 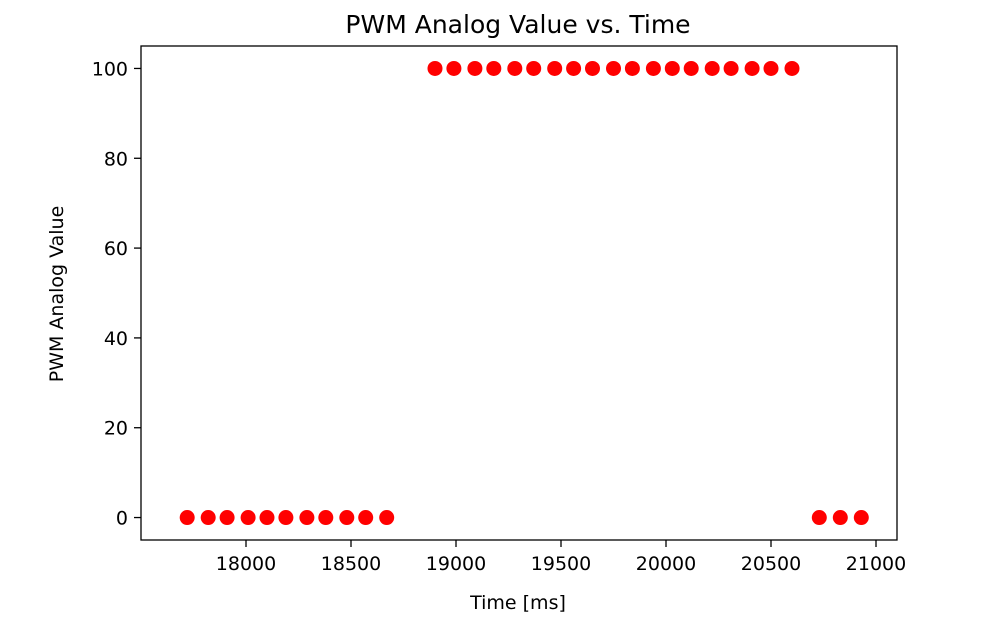 I want to click on x-tick-label: 20000, so click(x=666, y=564).